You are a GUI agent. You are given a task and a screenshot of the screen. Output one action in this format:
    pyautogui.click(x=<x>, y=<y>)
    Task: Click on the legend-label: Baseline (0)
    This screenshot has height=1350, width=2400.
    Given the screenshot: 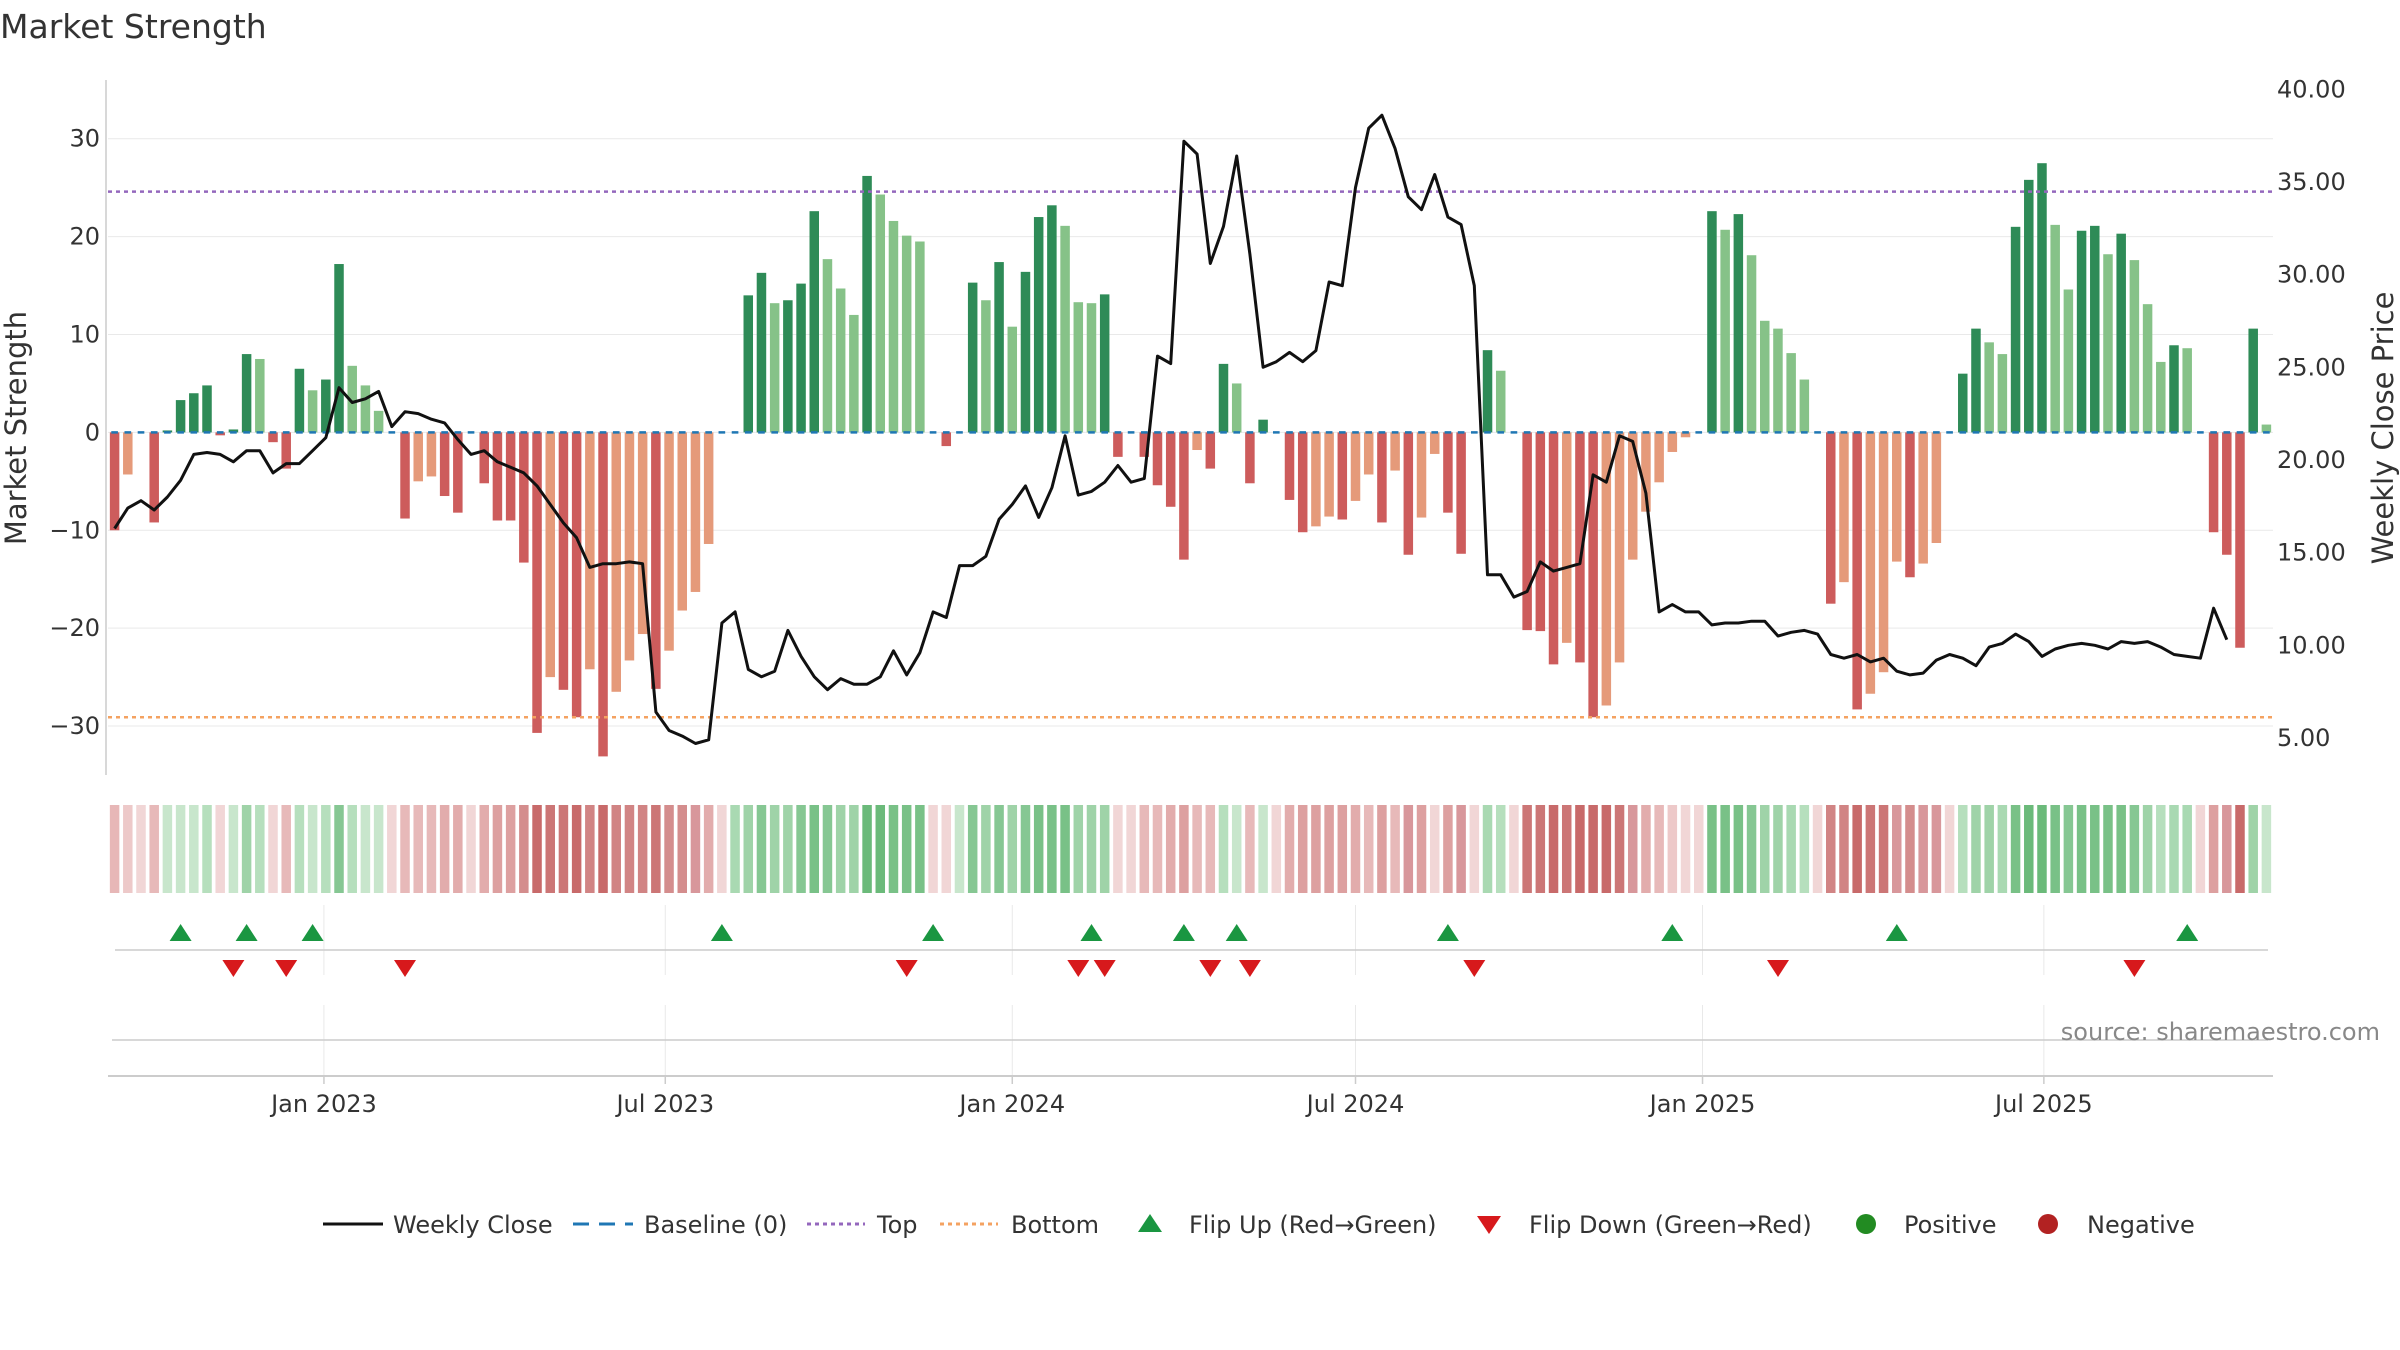 What is the action you would take?
    pyautogui.click(x=715, y=1225)
    